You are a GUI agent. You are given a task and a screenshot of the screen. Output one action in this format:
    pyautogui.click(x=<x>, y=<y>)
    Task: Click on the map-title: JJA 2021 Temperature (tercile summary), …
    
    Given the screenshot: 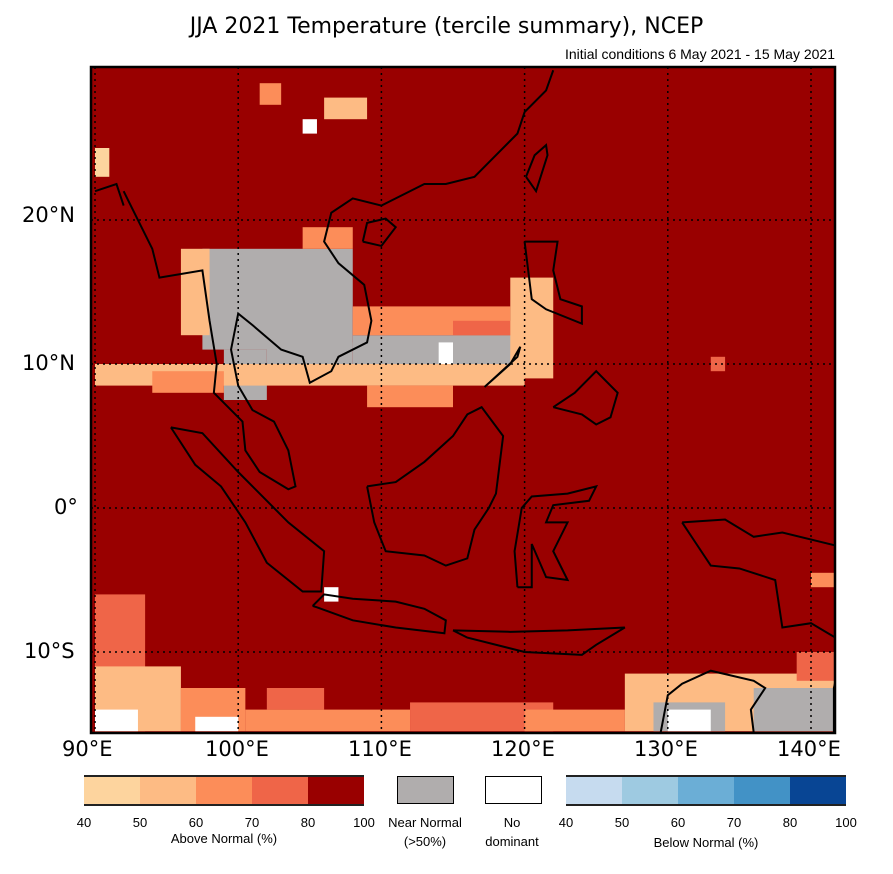 What is the action you would take?
    pyautogui.click(x=446, y=26)
    